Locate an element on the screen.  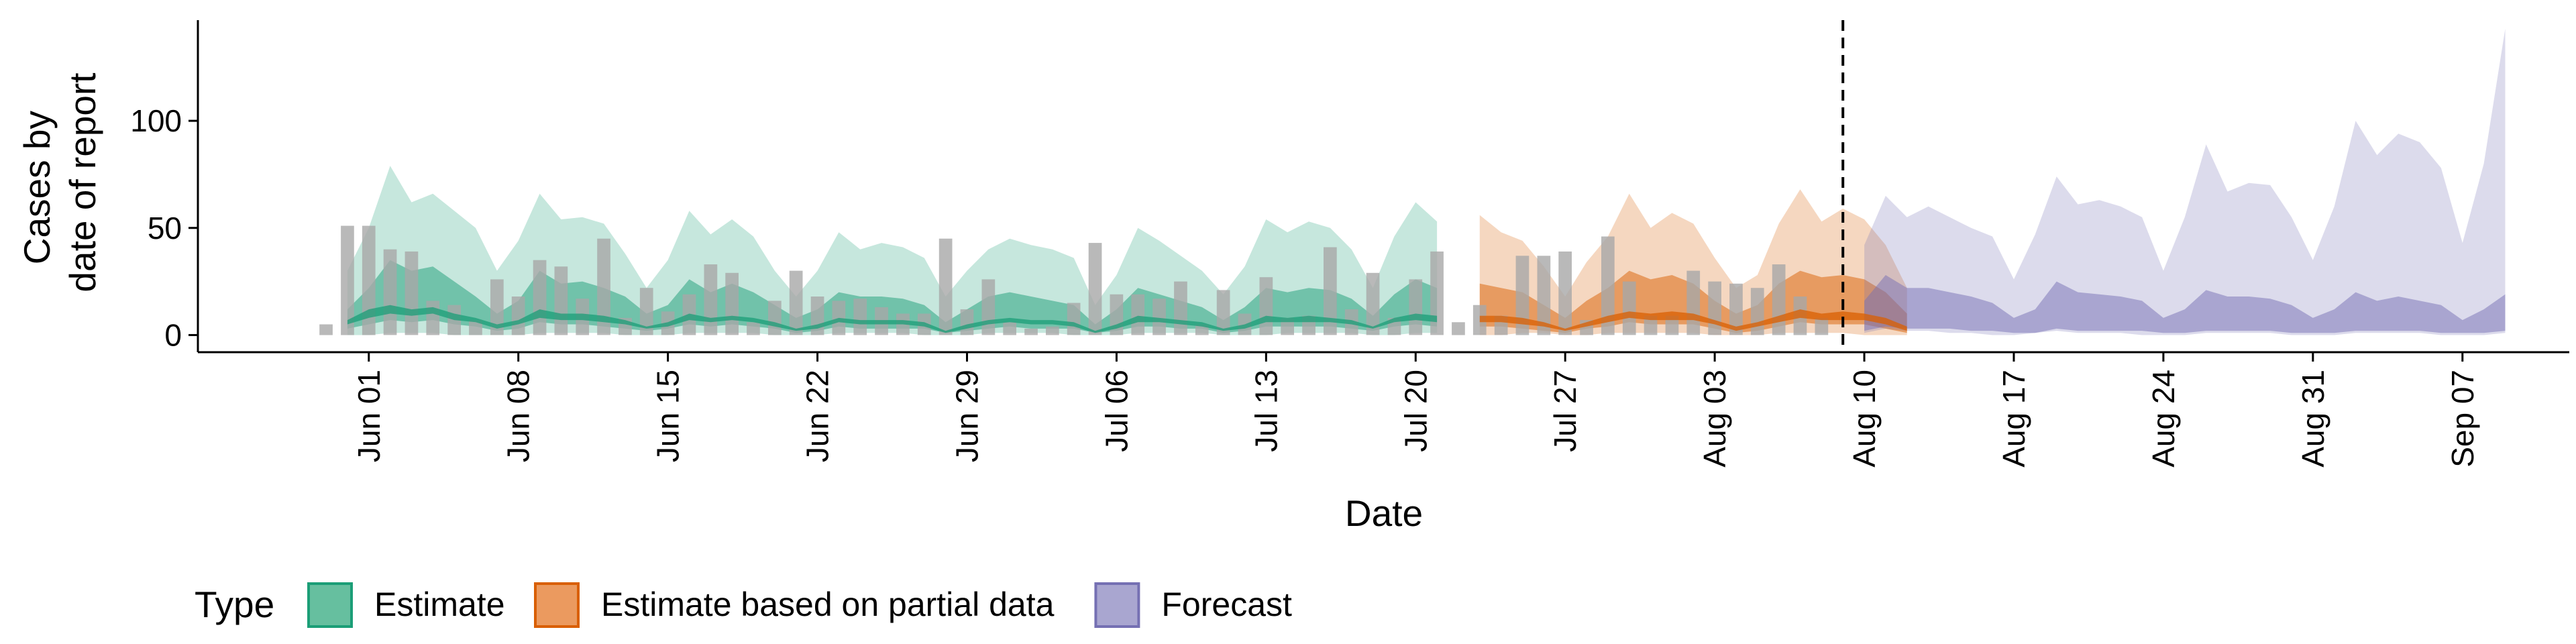
median-band-layer is located at coordinates (1127, 319).